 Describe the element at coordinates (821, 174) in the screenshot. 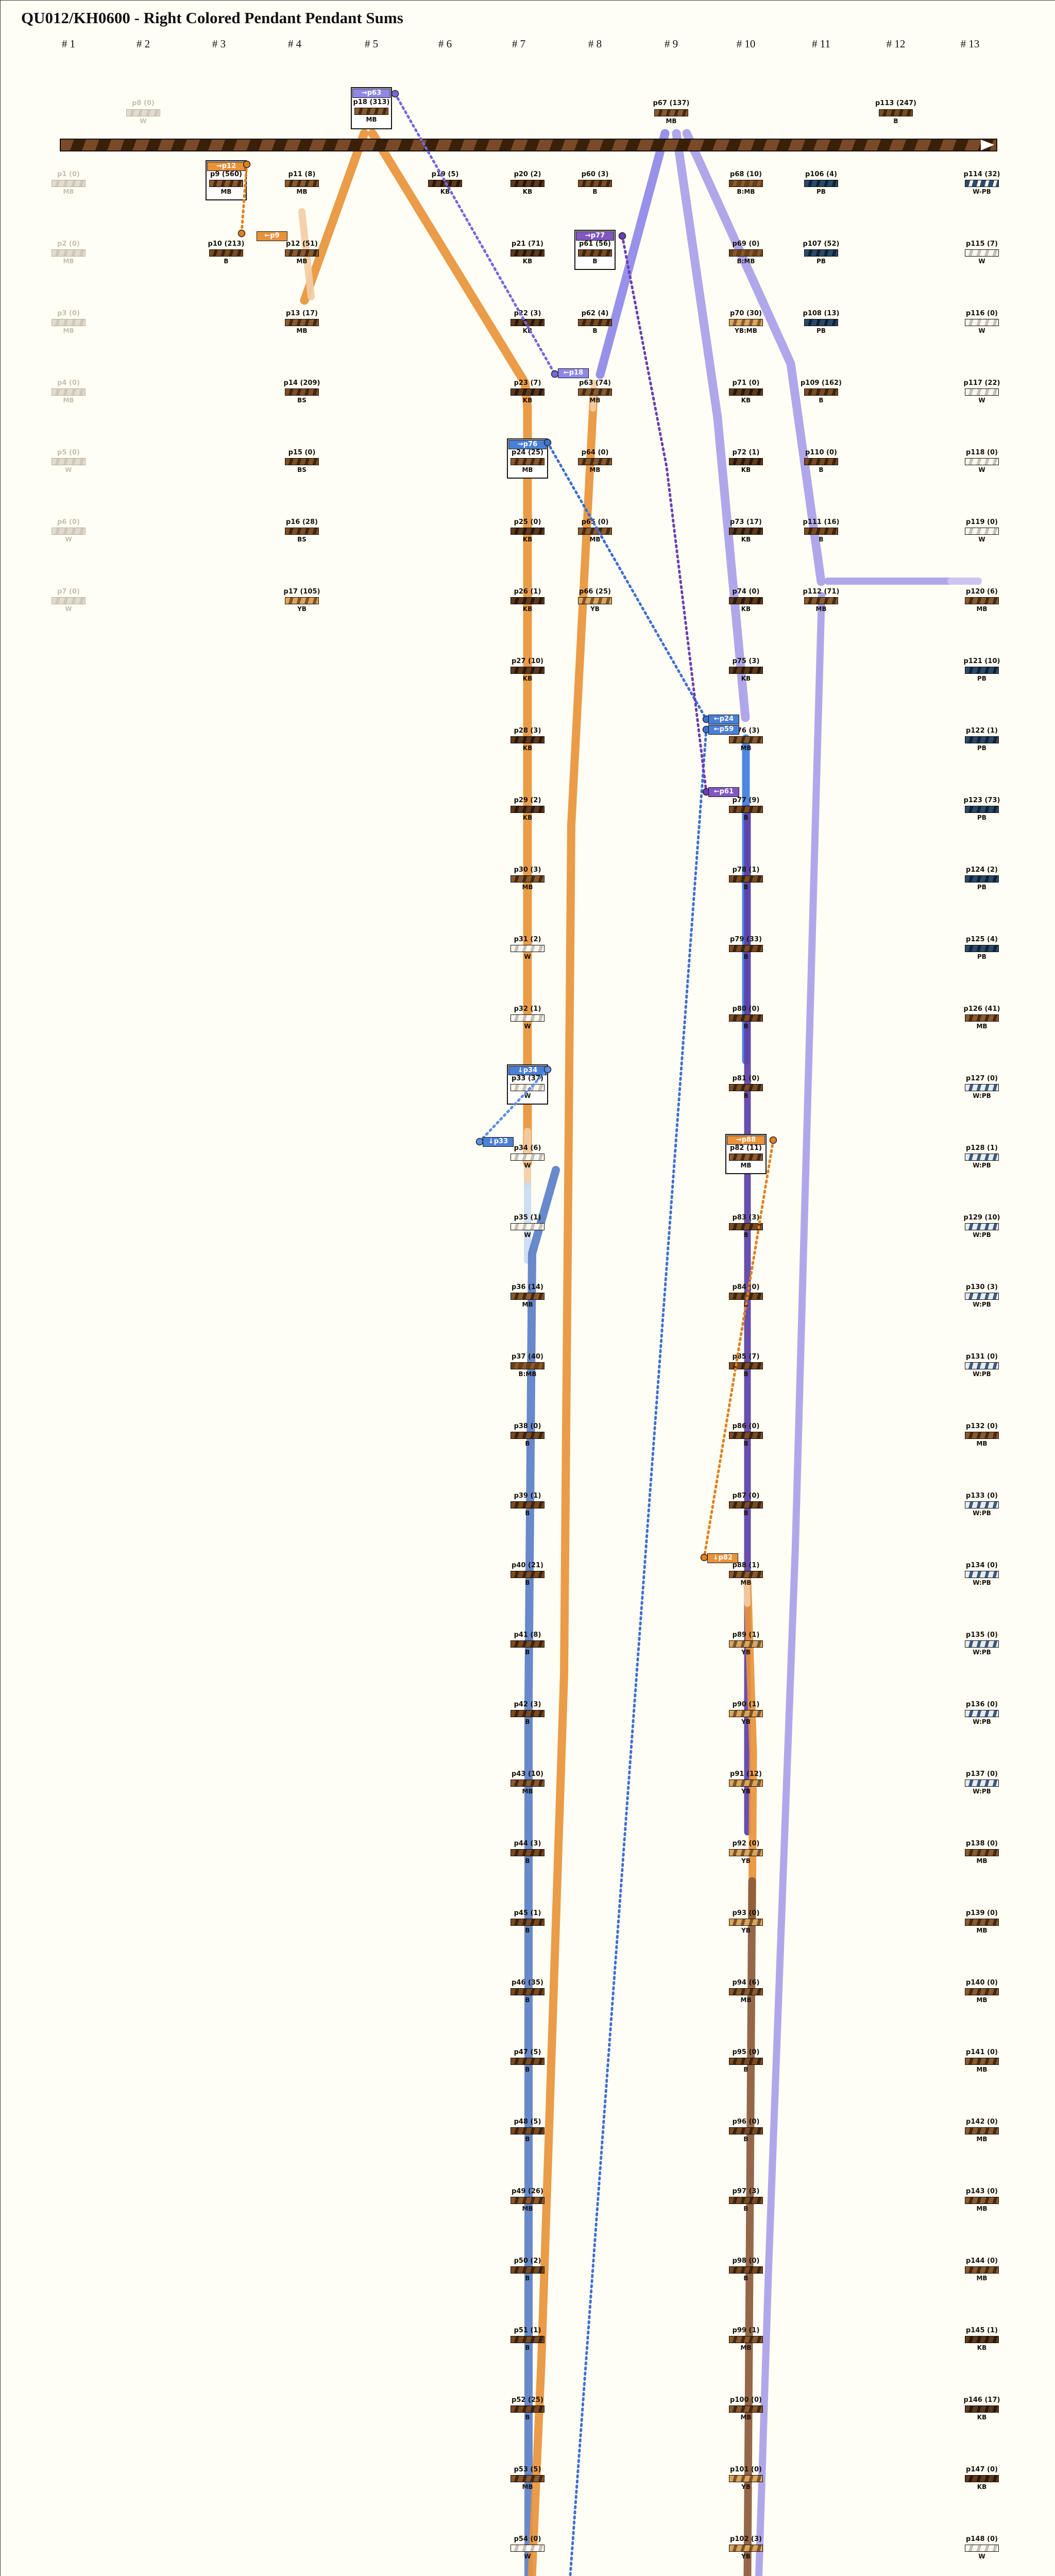

I see `cord-label: p106 (4)` at that location.